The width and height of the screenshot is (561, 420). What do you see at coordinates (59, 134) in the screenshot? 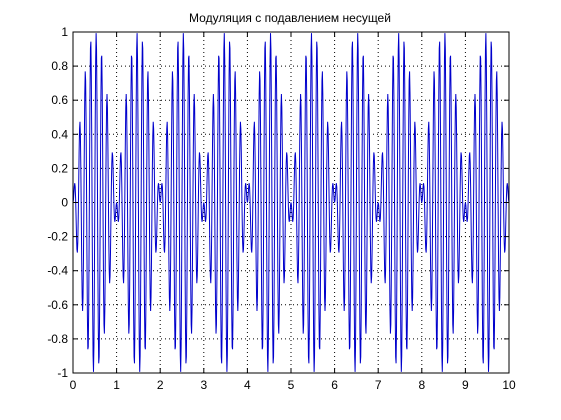
I see `y-tick-label: 0.4` at bounding box center [59, 134].